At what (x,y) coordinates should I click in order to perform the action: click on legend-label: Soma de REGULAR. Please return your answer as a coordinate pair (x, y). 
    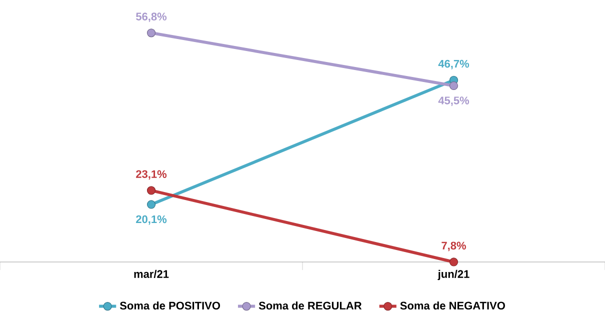
    Looking at the image, I should click on (310, 305).